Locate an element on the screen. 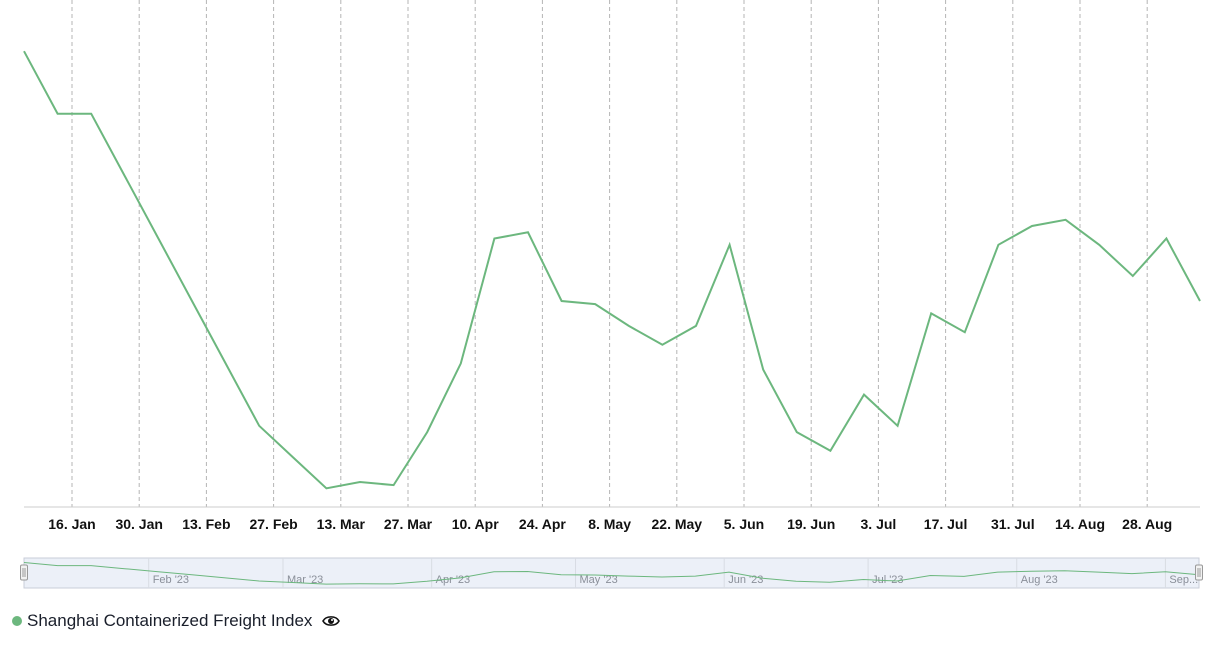  x-tick-label: 10. Apr is located at coordinates (475, 524).